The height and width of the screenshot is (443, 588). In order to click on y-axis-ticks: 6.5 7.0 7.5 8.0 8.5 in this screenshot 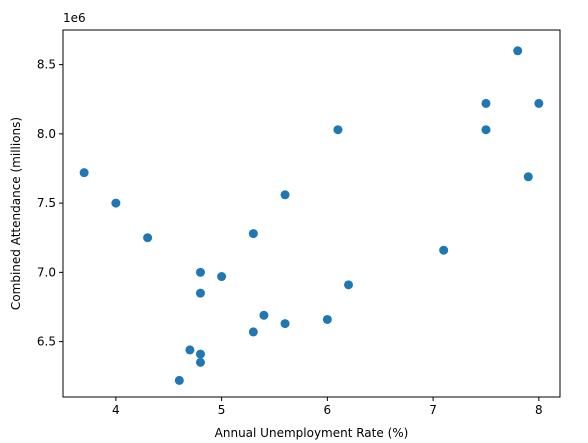, I will do `click(50, 203)`.